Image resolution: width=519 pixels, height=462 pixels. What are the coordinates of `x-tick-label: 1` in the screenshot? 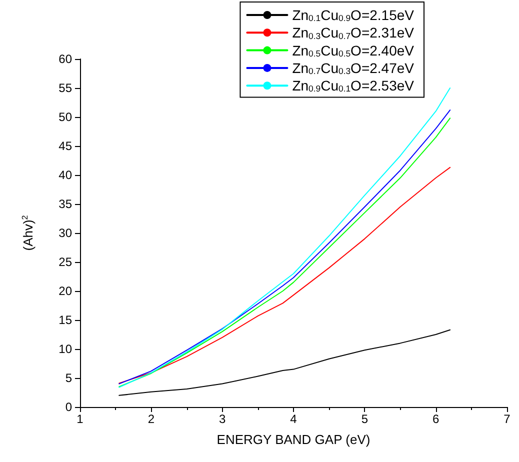 It's located at (80, 419).